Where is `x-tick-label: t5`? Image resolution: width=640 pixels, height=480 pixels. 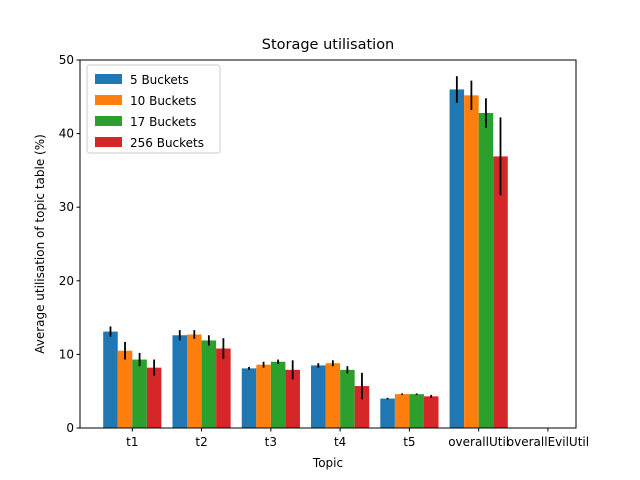 x-tick-label: t5 is located at coordinates (409, 442).